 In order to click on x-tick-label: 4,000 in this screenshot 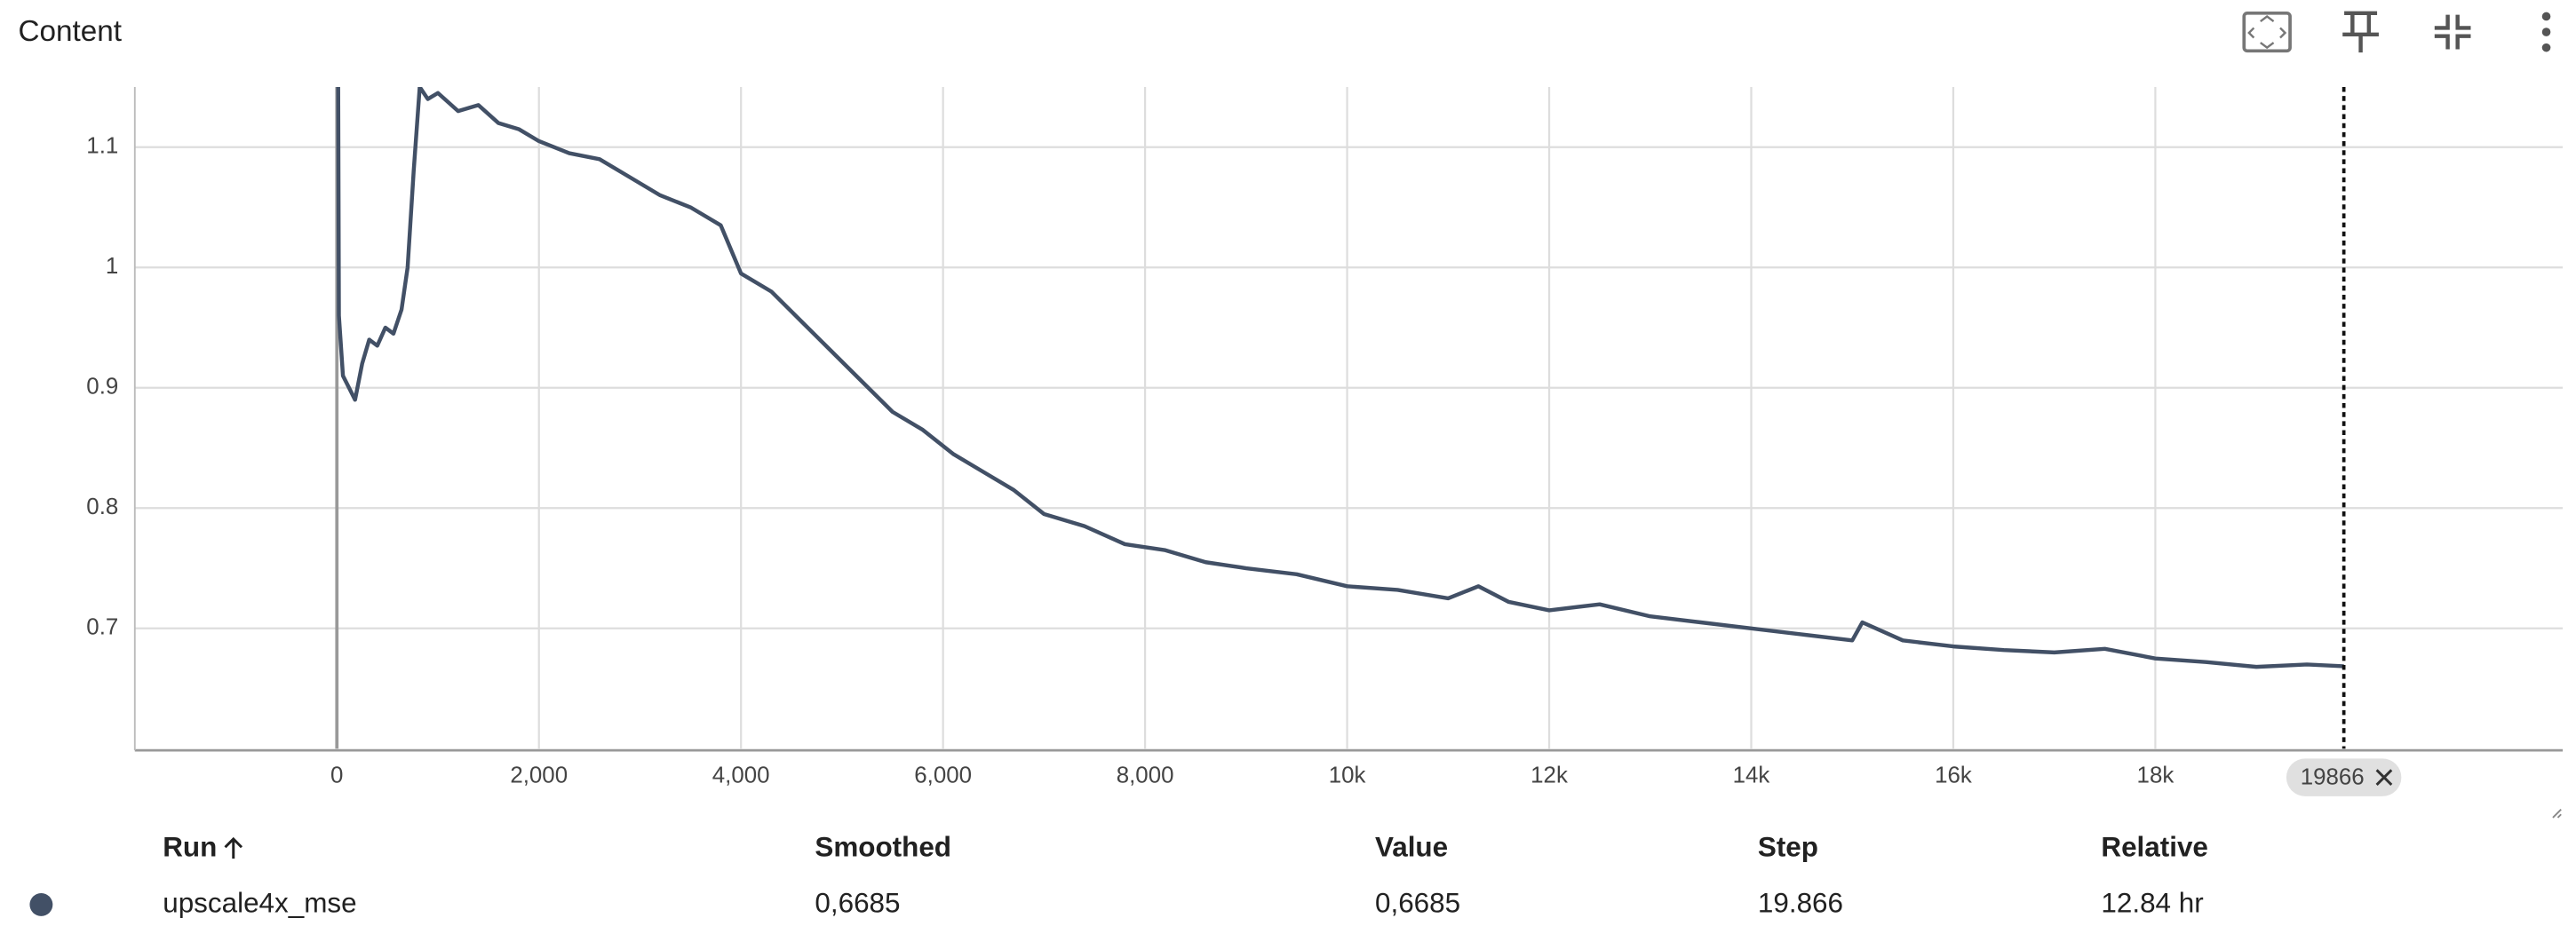, I will do `click(741, 776)`.